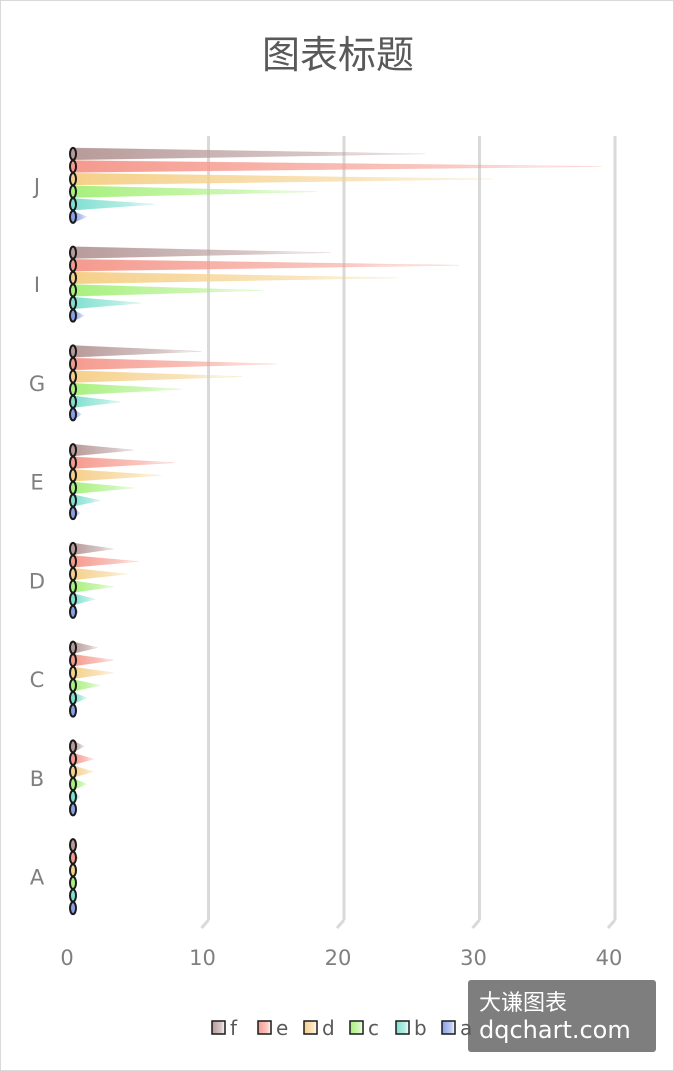  I want to click on bar-d-D, so click(100, 574).